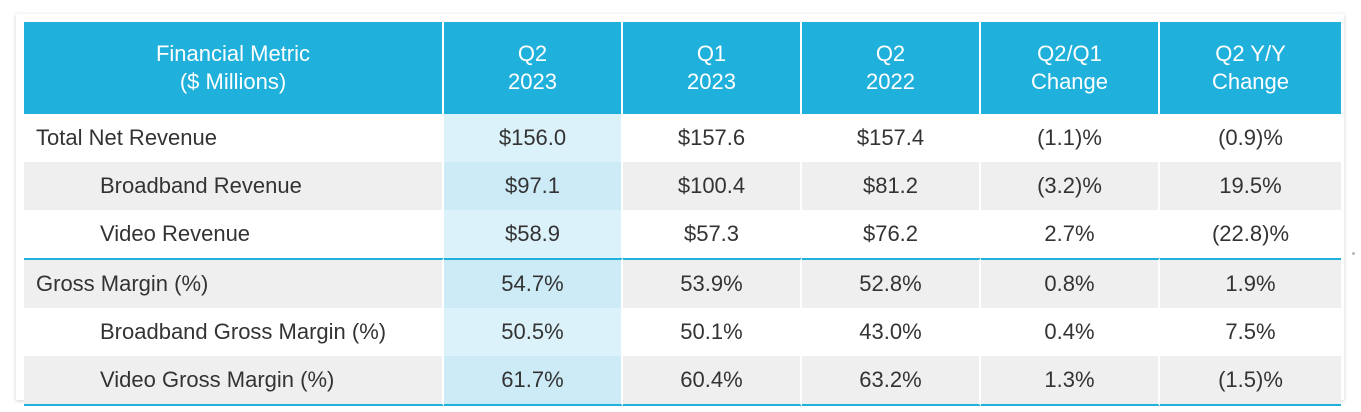 Image resolution: width=1361 pixels, height=412 pixels. Describe the element at coordinates (234, 283) in the screenshot. I see `row-label: Gross Margin (%)` at that location.